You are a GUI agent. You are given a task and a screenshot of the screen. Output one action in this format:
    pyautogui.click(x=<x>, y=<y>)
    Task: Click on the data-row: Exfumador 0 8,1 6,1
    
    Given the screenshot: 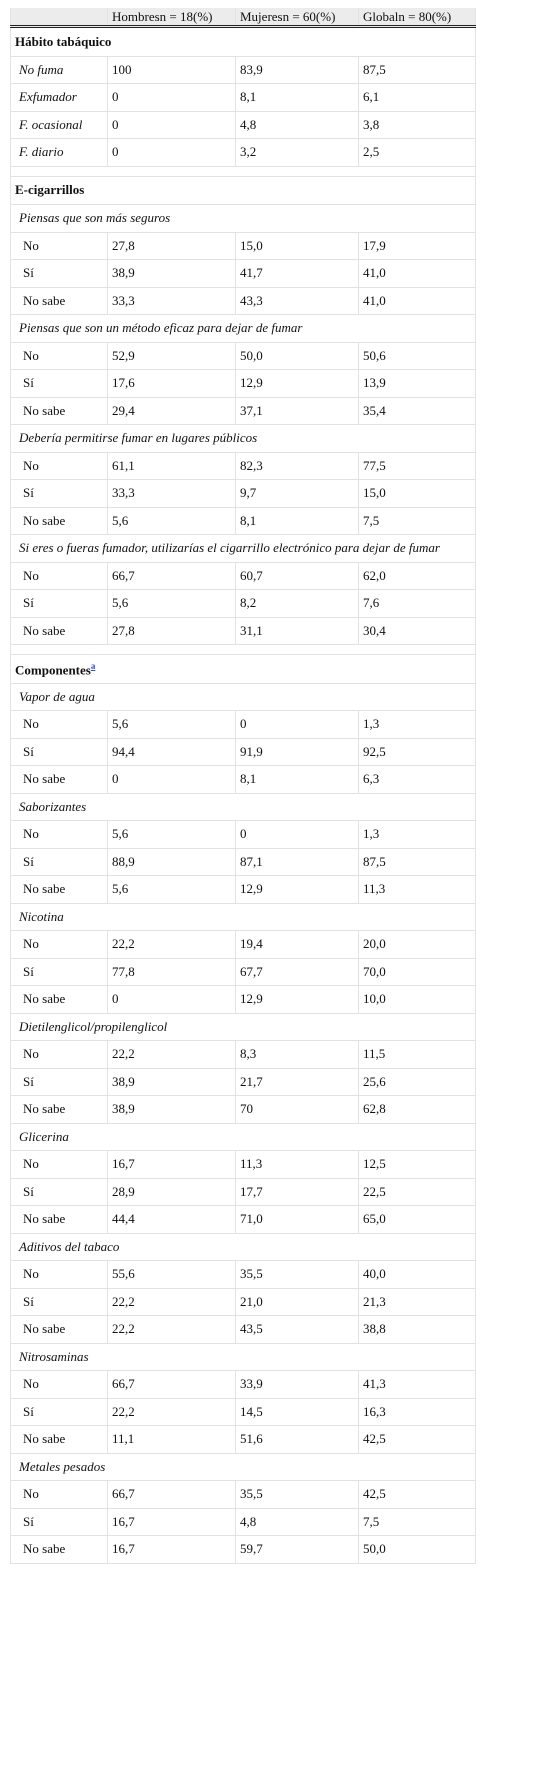 What is the action you would take?
    pyautogui.click(x=243, y=97)
    